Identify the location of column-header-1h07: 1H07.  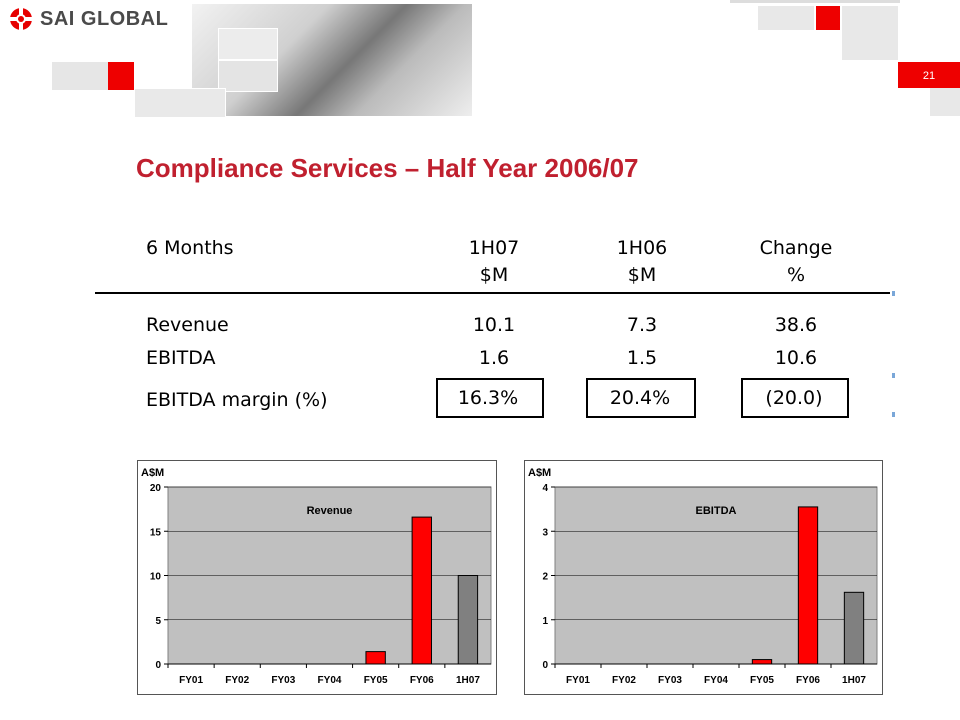
(494, 248).